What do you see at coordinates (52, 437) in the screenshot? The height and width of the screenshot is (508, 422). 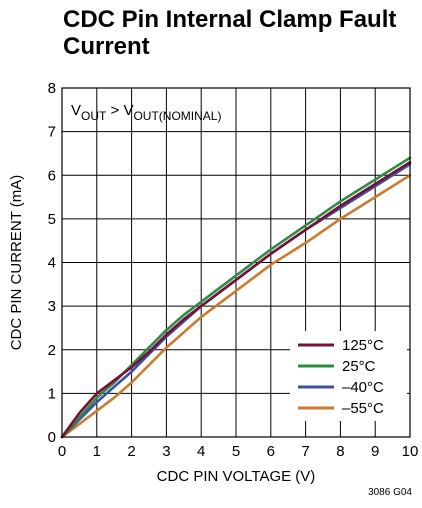 I see `y-tick-label: 0` at bounding box center [52, 437].